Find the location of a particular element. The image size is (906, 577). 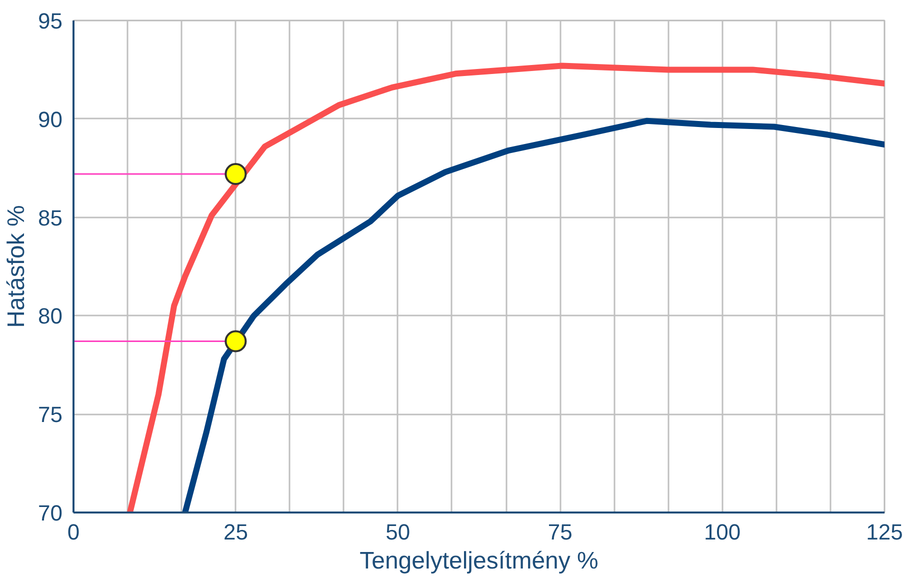

x-tick-label: 75 is located at coordinates (560, 532).